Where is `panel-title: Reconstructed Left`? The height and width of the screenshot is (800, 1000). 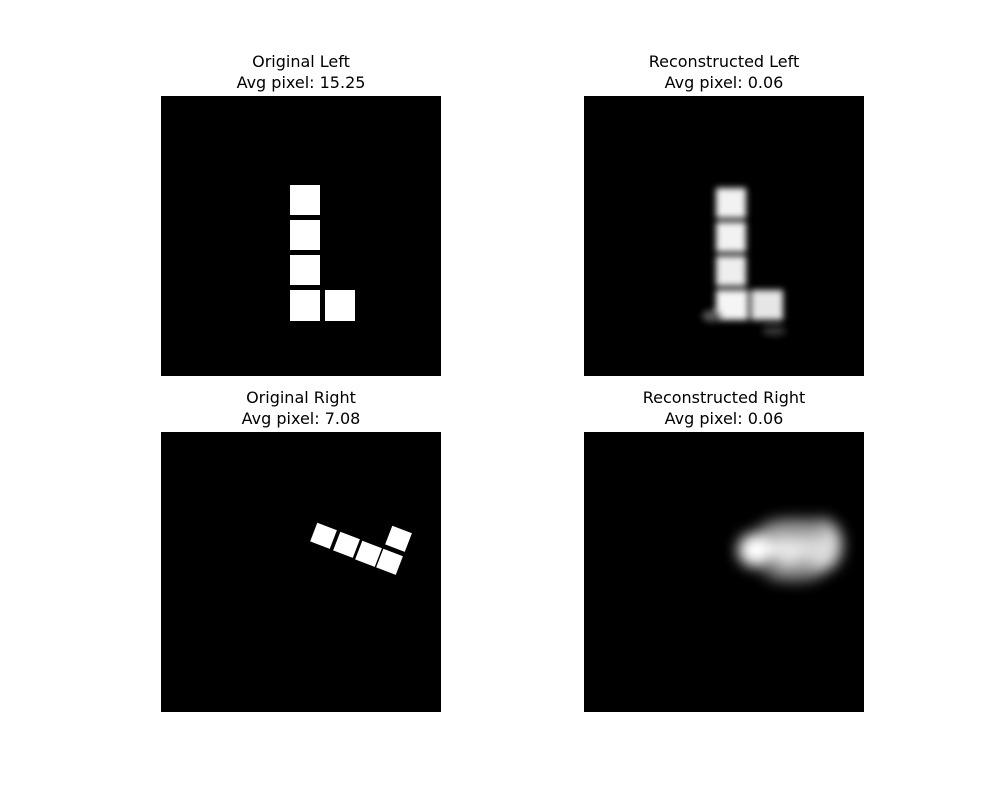
panel-title: Reconstructed Left is located at coordinates (724, 61).